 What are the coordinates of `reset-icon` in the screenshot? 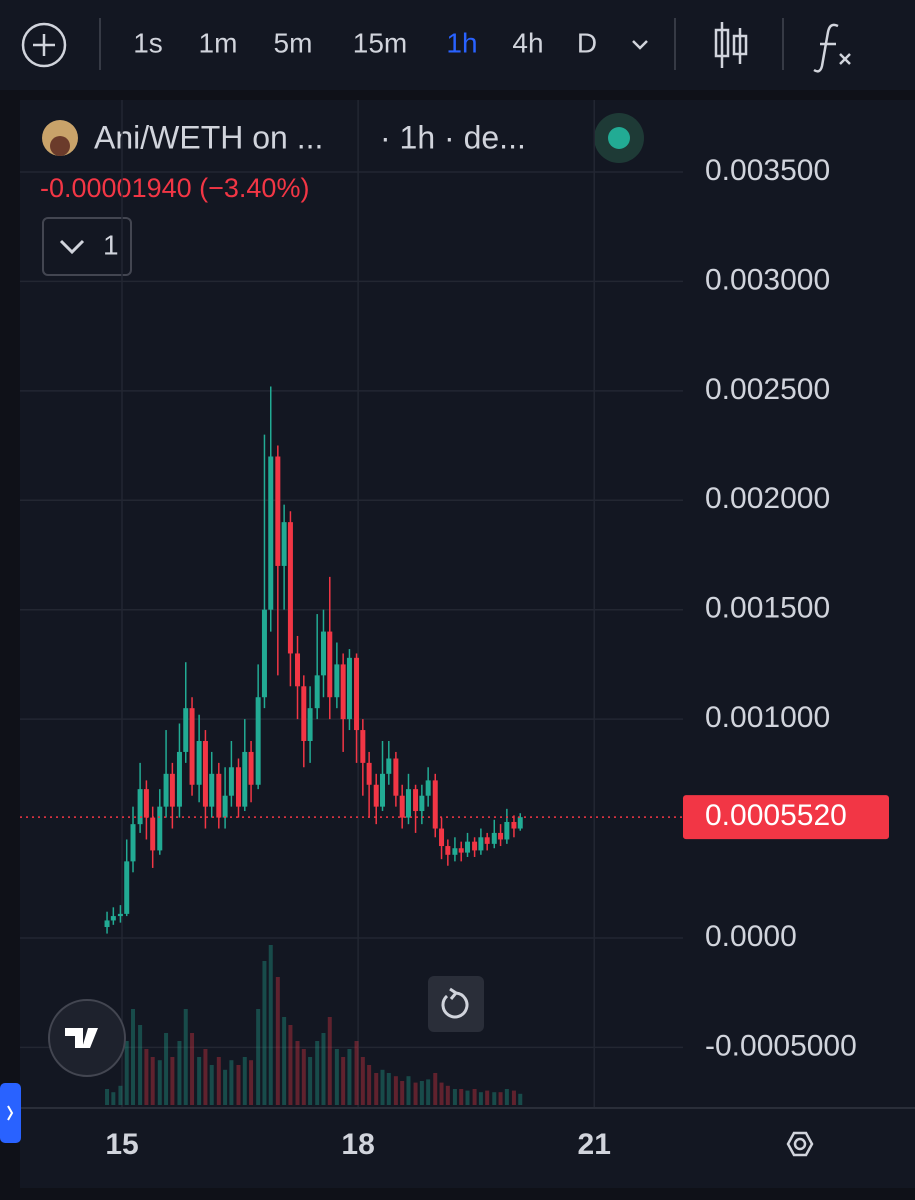 It's located at (455, 1005).